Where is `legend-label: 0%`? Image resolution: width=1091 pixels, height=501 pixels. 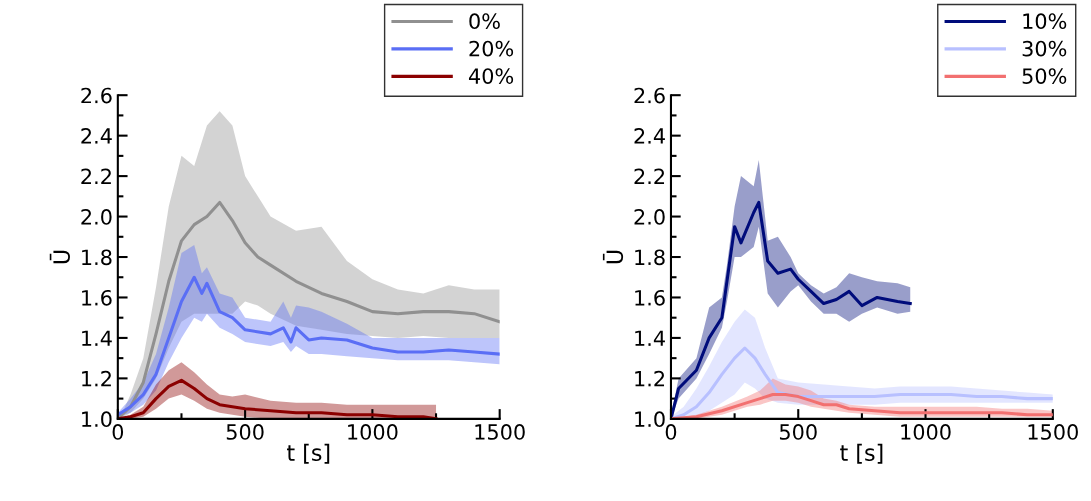 legend-label: 0% is located at coordinates (484, 21).